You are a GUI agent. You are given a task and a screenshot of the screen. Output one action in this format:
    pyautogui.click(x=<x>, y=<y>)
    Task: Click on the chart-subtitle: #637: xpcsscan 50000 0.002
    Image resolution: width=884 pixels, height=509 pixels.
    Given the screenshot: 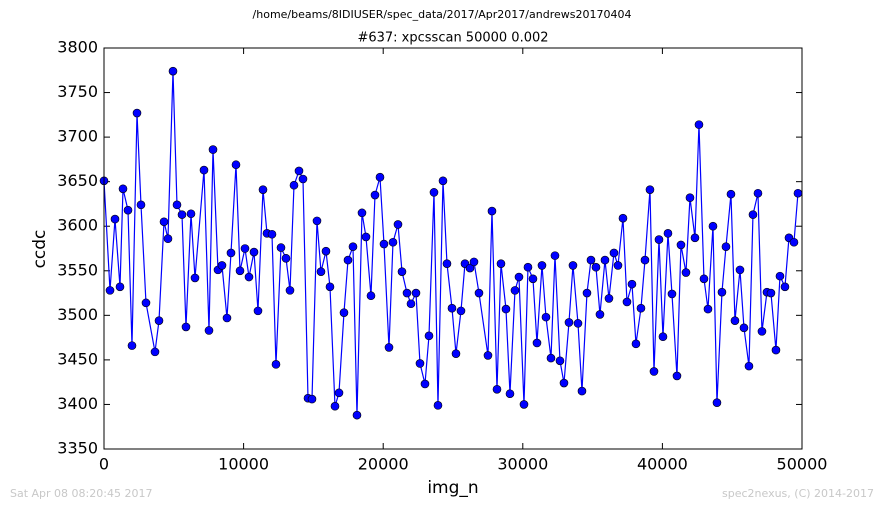 What is the action you would take?
    pyautogui.click(x=452, y=38)
    